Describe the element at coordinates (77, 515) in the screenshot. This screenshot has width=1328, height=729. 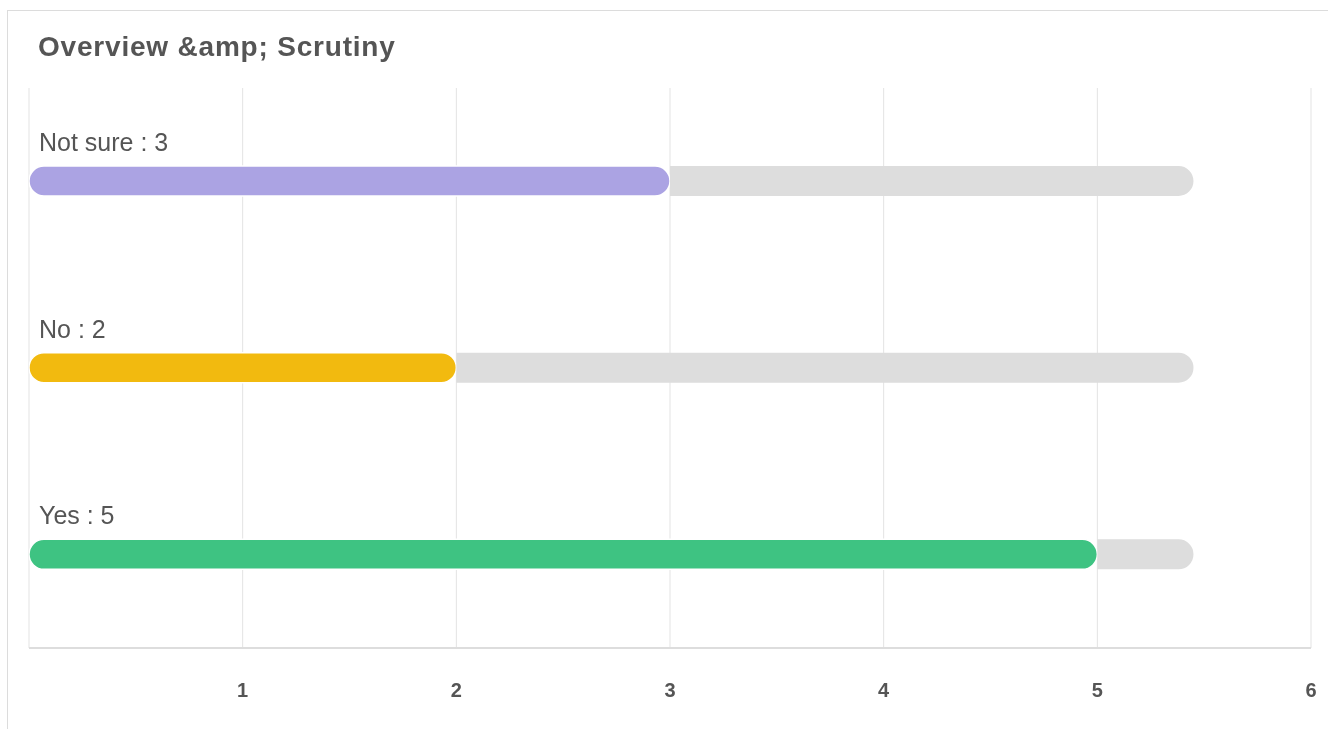
I see `y-tick-label: Yes : 5` at that location.